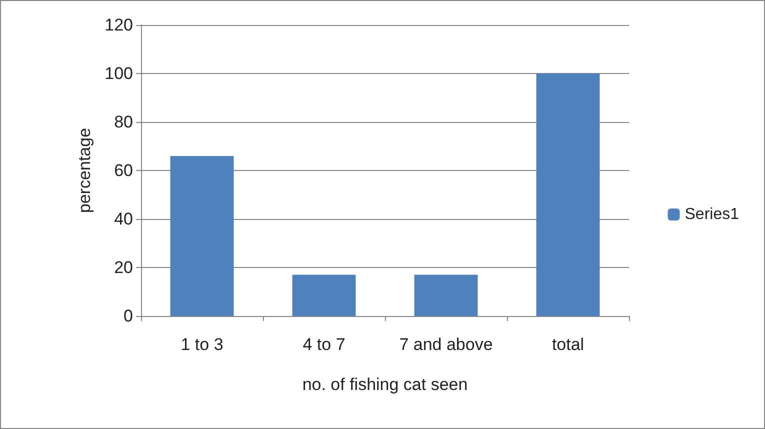 Image resolution: width=765 pixels, height=429 pixels. What do you see at coordinates (123, 267) in the screenshot?
I see `y-tick-label: 20` at bounding box center [123, 267].